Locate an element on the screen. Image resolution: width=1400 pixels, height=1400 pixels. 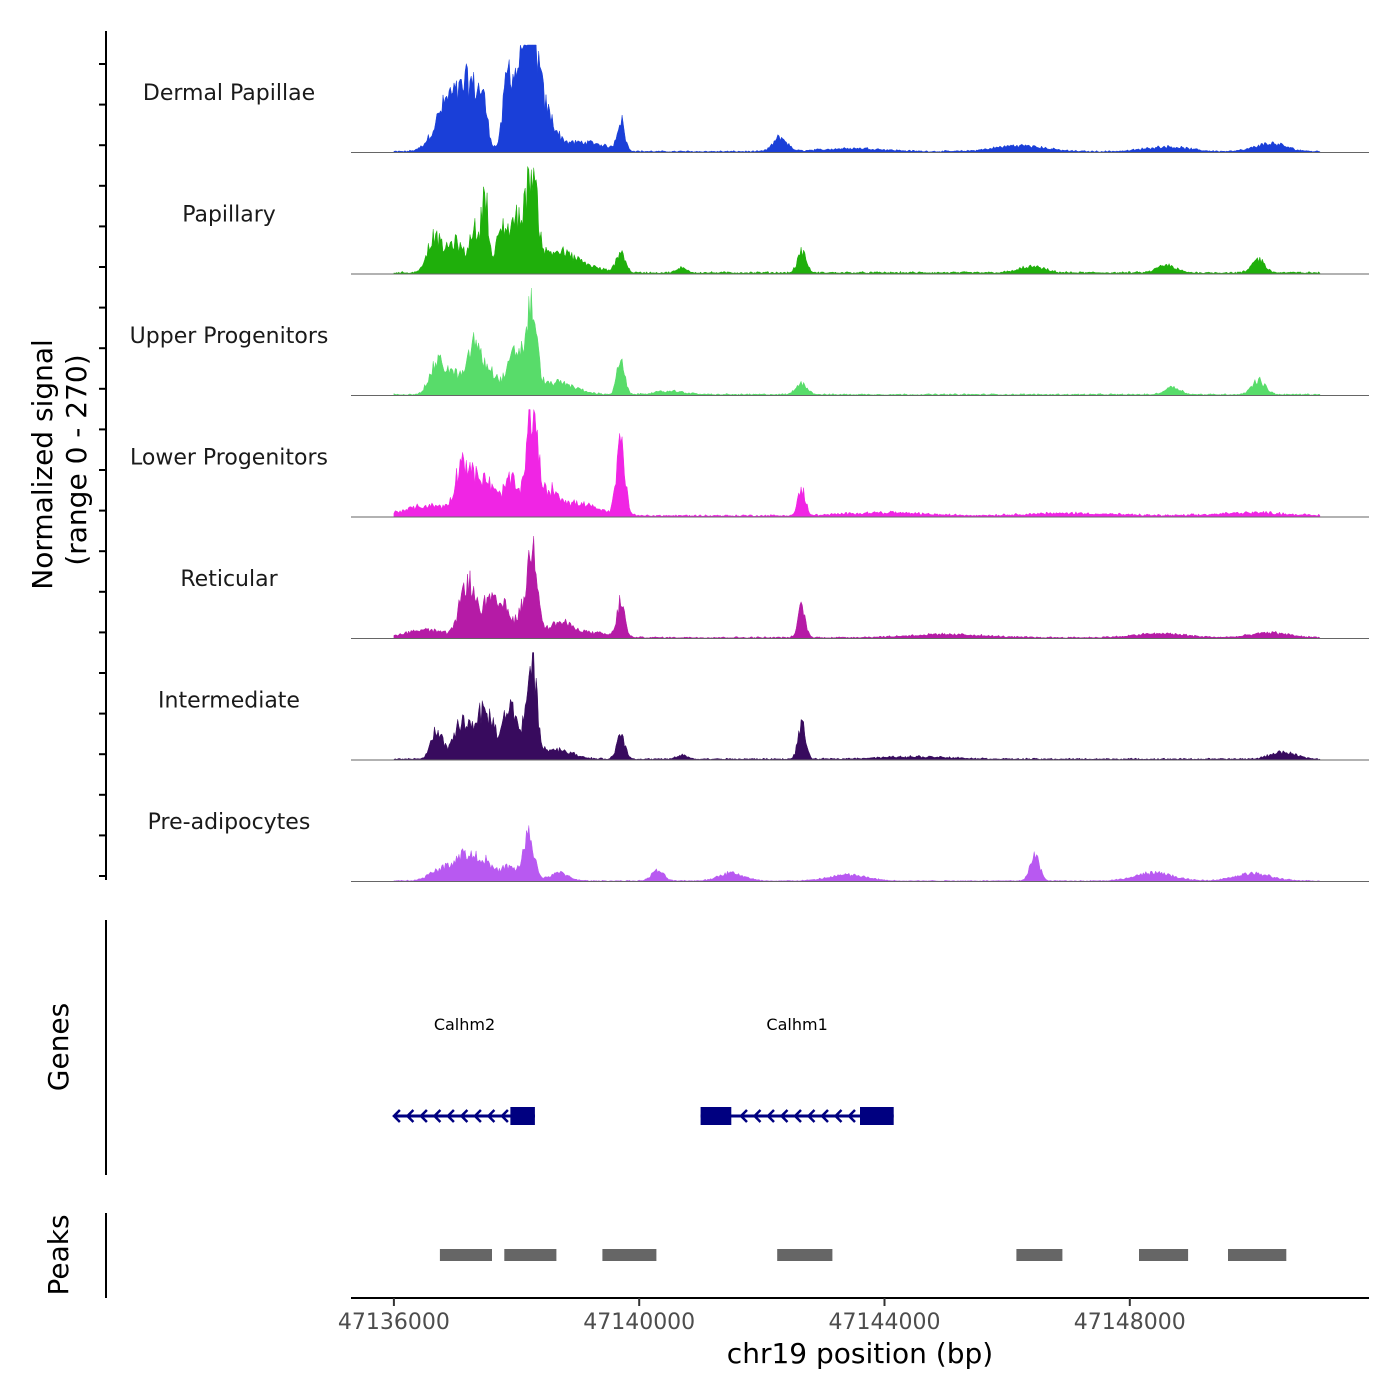
coverage-area-lower-progenitors is located at coordinates (857, 463).